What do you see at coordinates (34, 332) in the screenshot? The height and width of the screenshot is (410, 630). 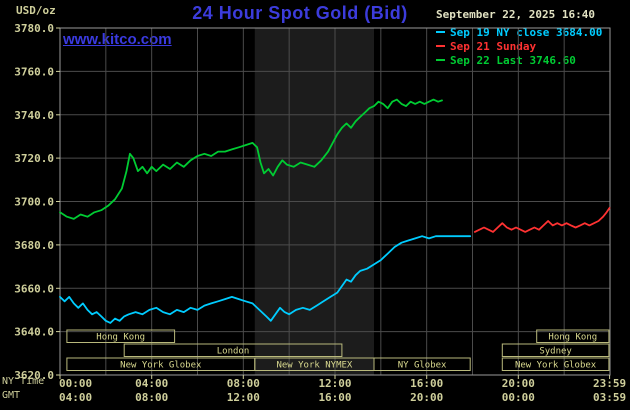 I see `y-tick-label: 3640.0` at bounding box center [34, 332].